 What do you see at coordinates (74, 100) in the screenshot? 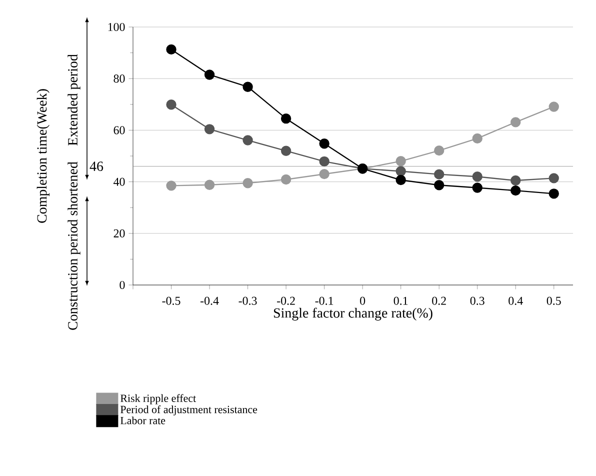
I see `text: Extended period` at bounding box center [74, 100].